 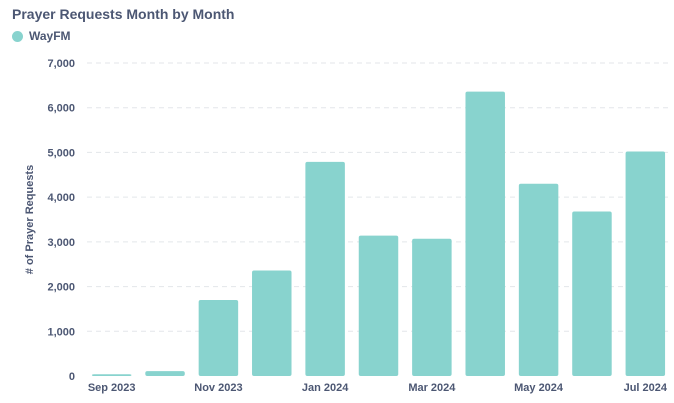 I want to click on bar-jul-2024, so click(x=645, y=263).